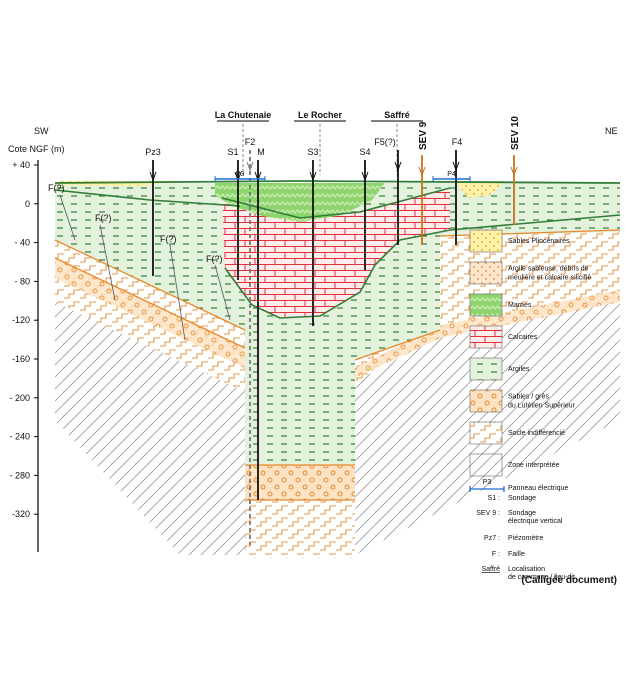 This screenshot has height=700, width=630. What do you see at coordinates (232, 152) in the screenshot?
I see `well-label: S1` at bounding box center [232, 152].